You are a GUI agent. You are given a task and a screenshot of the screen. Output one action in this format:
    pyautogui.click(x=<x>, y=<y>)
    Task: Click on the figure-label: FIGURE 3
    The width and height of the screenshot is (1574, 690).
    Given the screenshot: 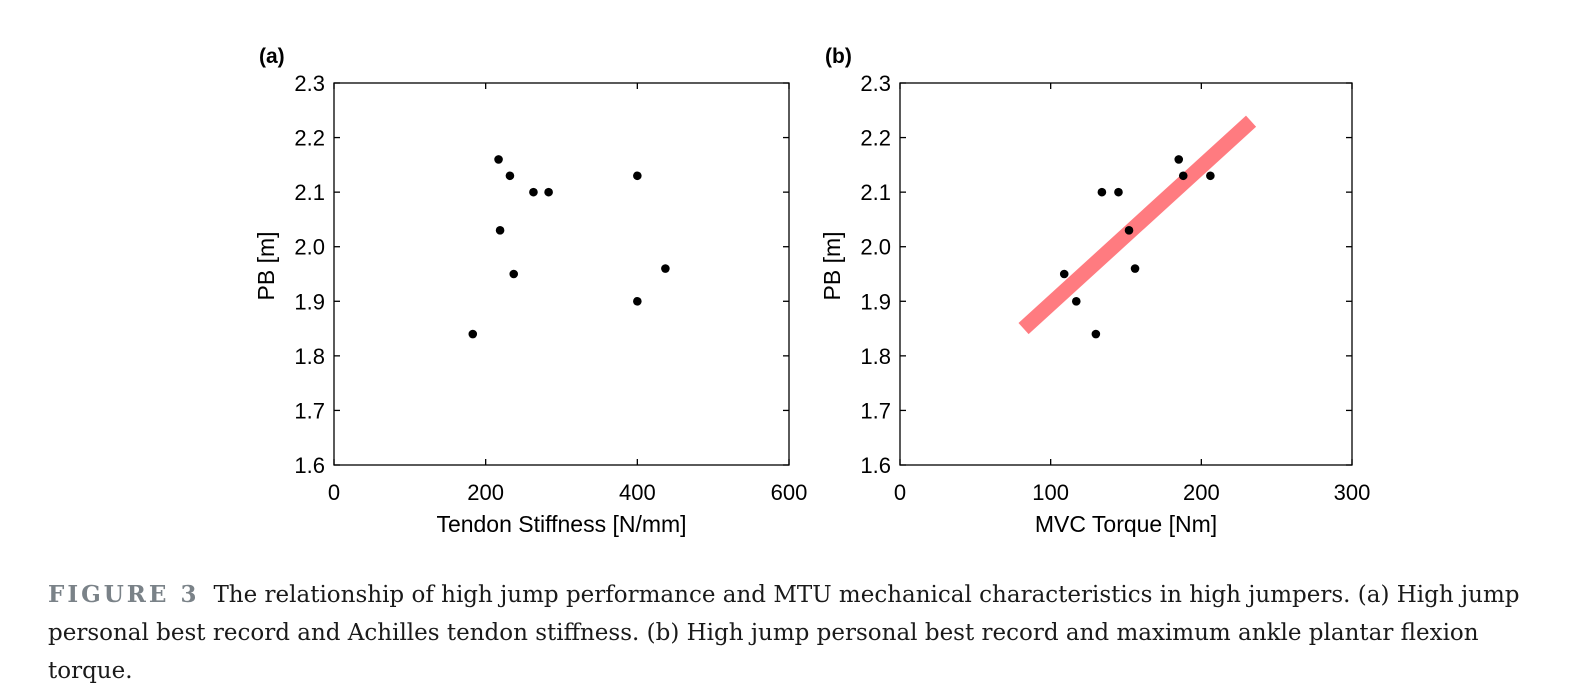 What is the action you would take?
    pyautogui.click(x=124, y=594)
    